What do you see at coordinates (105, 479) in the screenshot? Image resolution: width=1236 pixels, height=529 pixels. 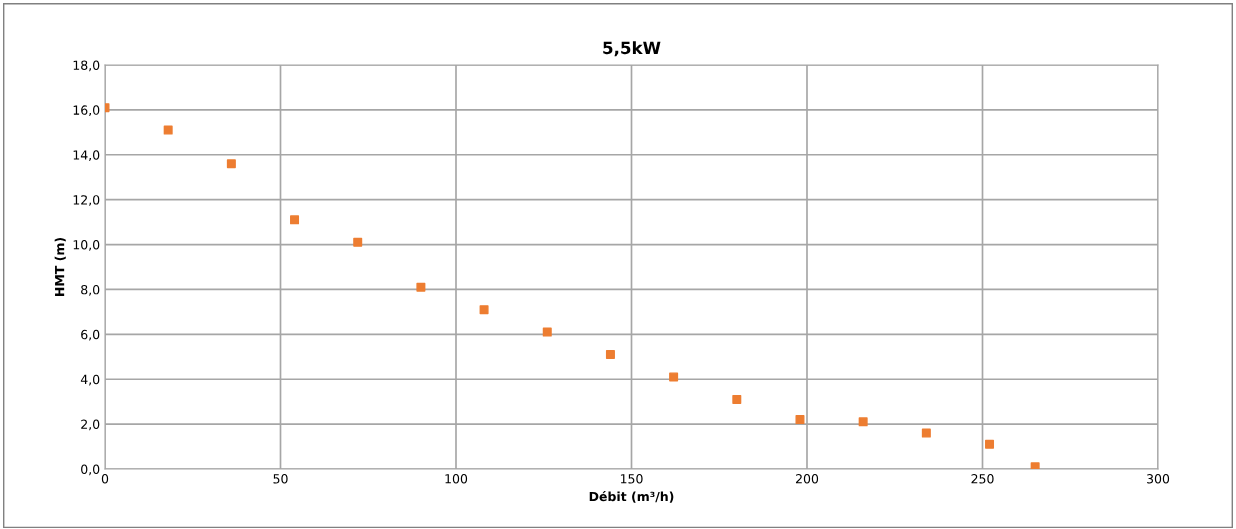 I see `x-tick-label: 0` at bounding box center [105, 479].